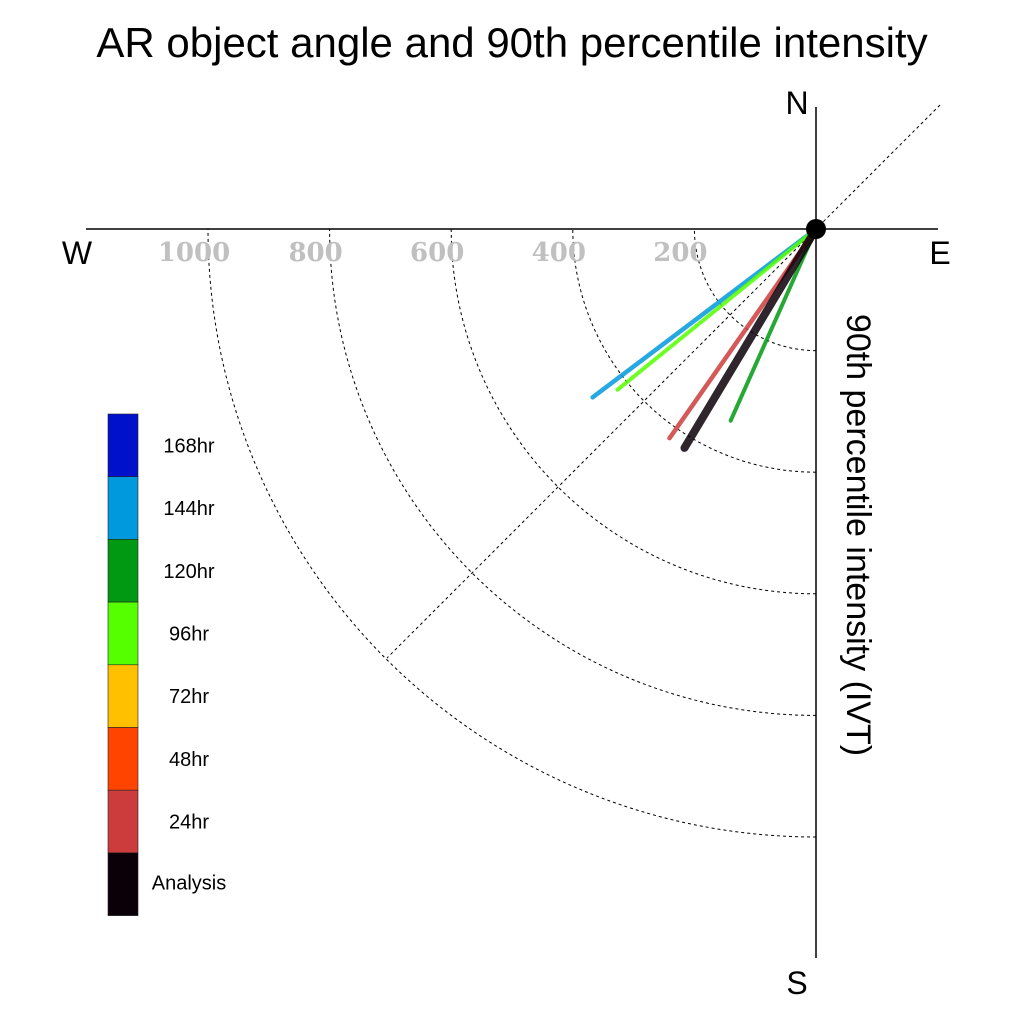  Describe the element at coordinates (315, 253) in the screenshot. I see `tick-label-800: 800` at that location.